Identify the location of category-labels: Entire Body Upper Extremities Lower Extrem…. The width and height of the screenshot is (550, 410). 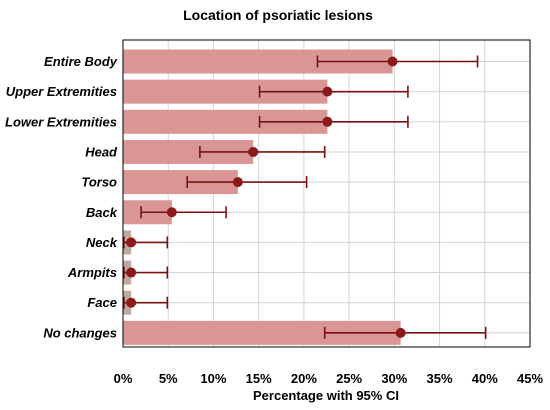
(61, 197).